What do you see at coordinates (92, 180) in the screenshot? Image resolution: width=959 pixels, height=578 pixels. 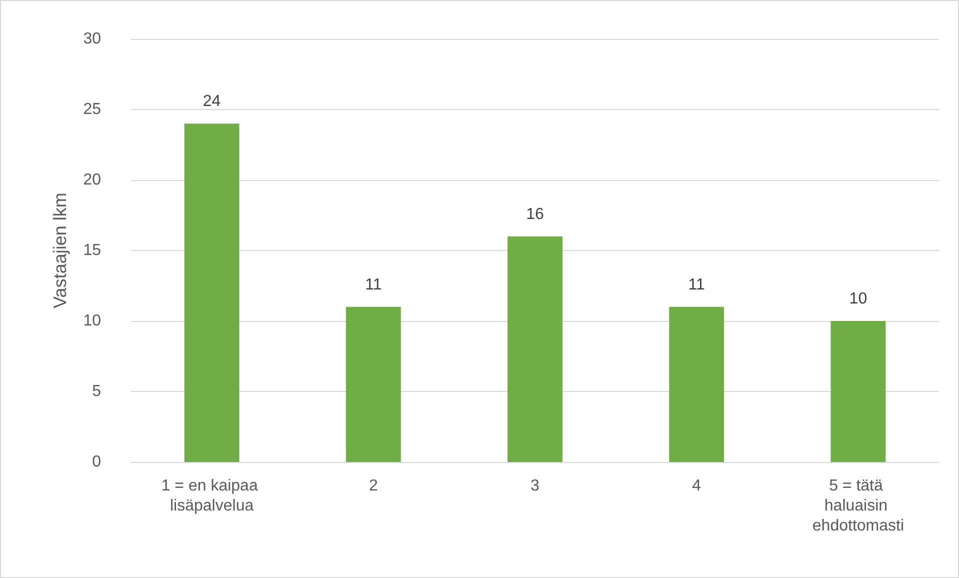 I see `y-tick-label: 20` at bounding box center [92, 180].